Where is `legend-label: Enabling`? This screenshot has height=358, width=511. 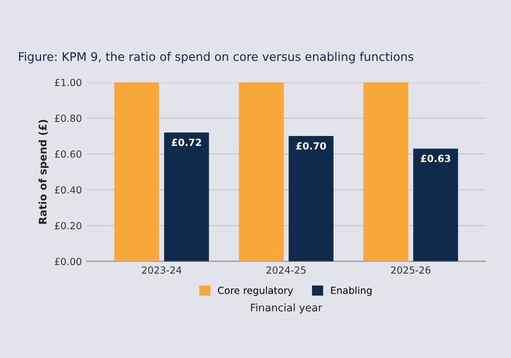
legend-label: Enabling is located at coordinates (351, 291).